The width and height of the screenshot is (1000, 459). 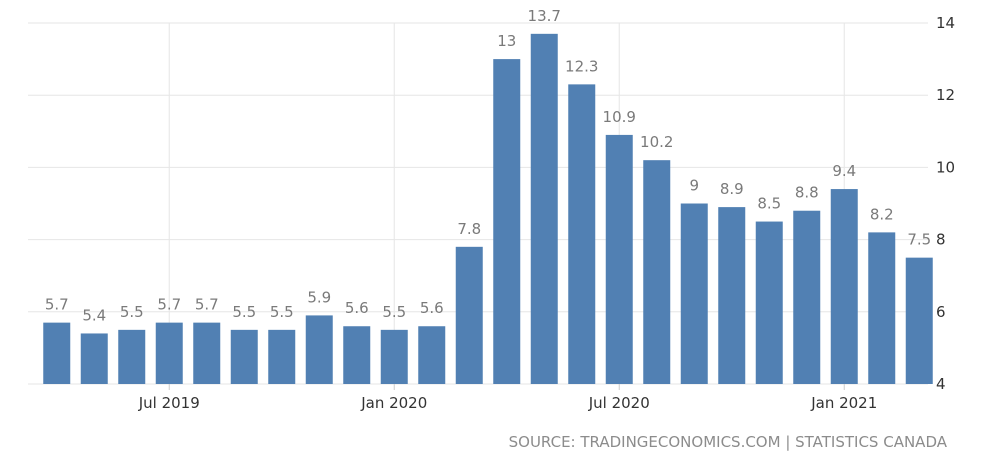 What do you see at coordinates (393, 403) in the screenshot?
I see `x-tick-label: Jan 2020` at bounding box center [393, 403].